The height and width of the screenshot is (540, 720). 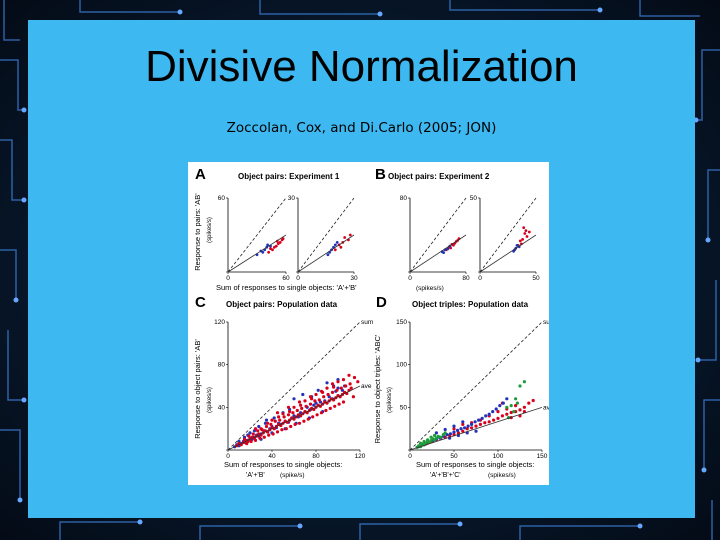 What do you see at coordinates (445, 475) in the screenshot?
I see `d-xlabel-vars: 'A'+'B'+'C'` at bounding box center [445, 475].